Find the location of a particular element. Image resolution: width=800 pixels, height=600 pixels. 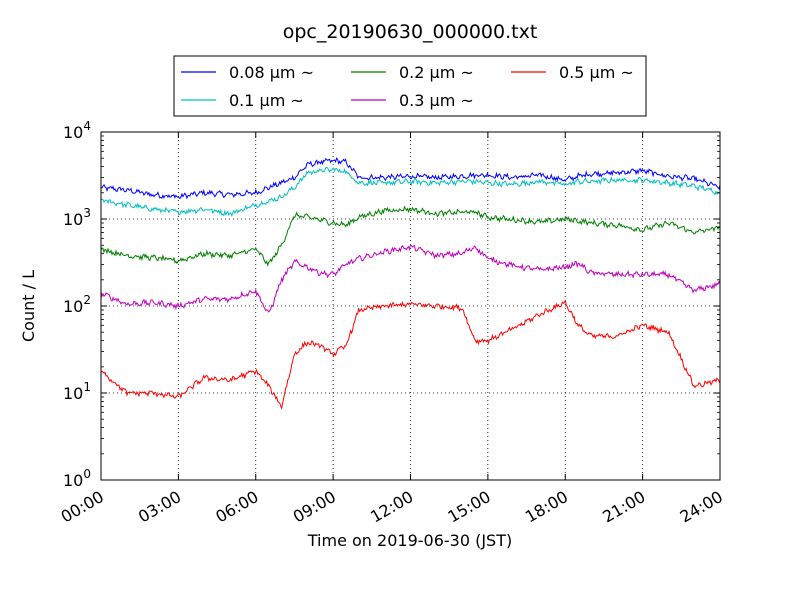

x-axis-label: Time on 2019-06-30 (JST) is located at coordinates (409, 540).